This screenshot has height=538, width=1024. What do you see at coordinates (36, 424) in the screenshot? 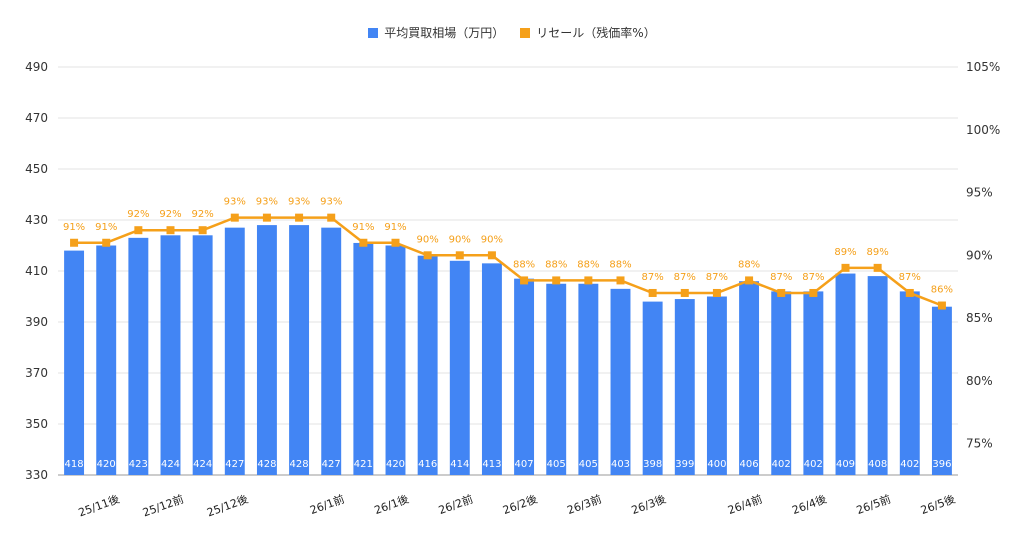
I see `y-left-tick-label: 350` at bounding box center [36, 424].